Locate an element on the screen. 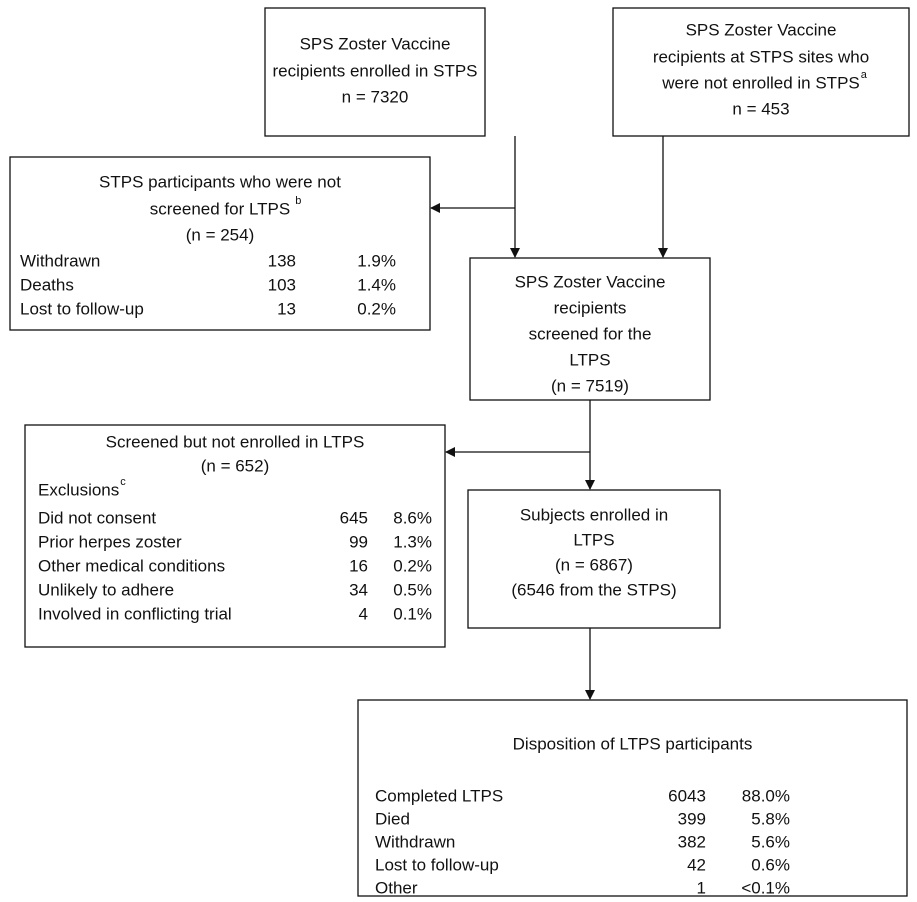 The height and width of the screenshot is (902, 917). row-percent: 5.6% is located at coordinates (770, 841).